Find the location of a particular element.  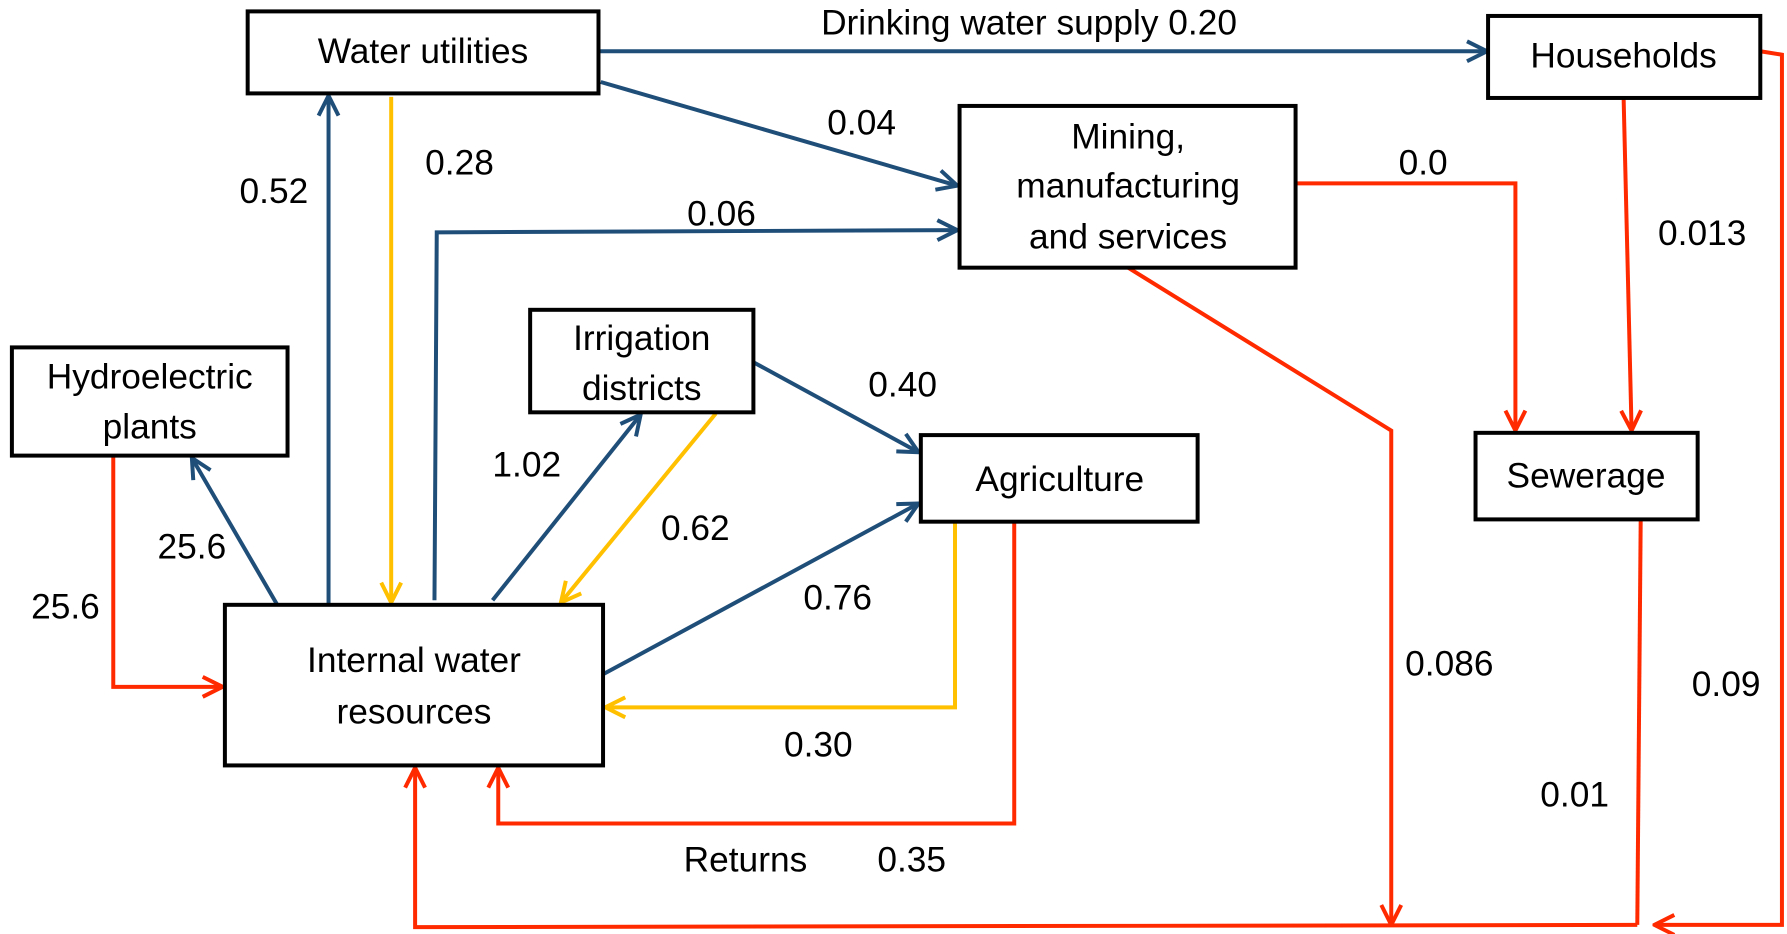

flow-label: 0.06 is located at coordinates (721, 214).